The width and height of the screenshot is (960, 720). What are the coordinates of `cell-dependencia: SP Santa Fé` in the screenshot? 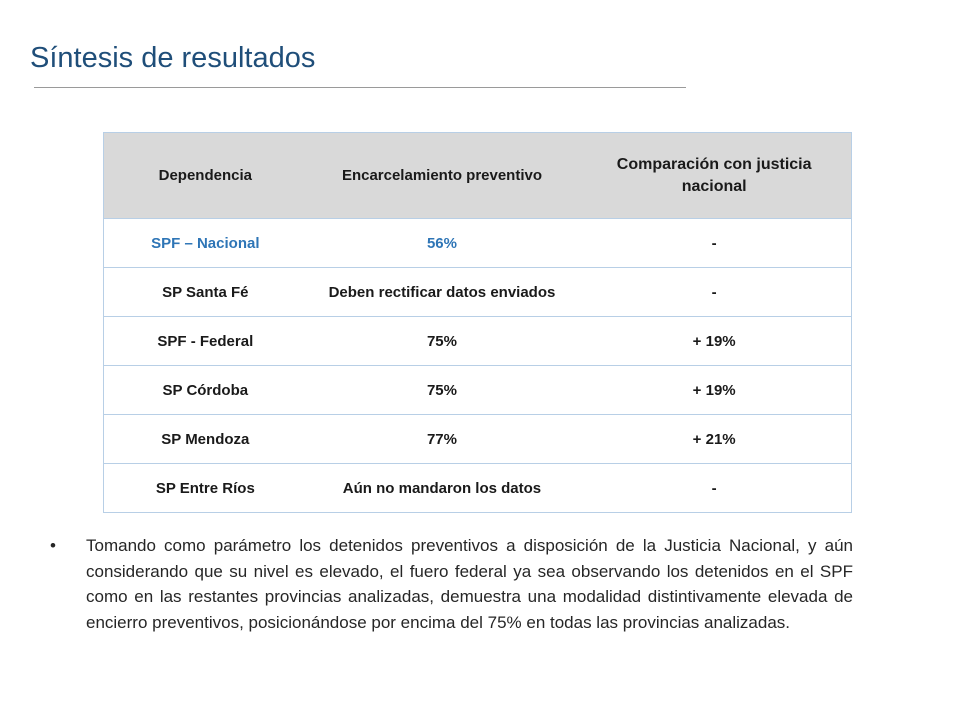 It's located at (205, 292).